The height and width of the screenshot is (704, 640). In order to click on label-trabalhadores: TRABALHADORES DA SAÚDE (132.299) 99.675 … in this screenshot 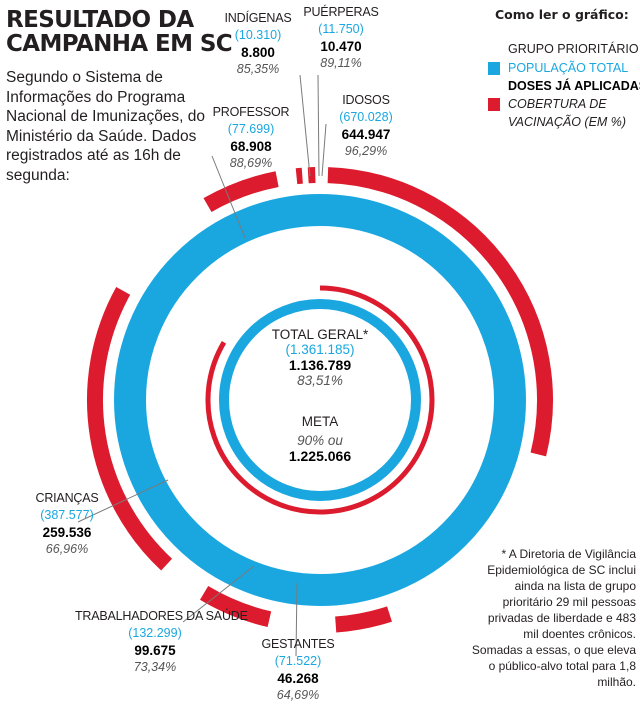, I will do `click(155, 642)`.